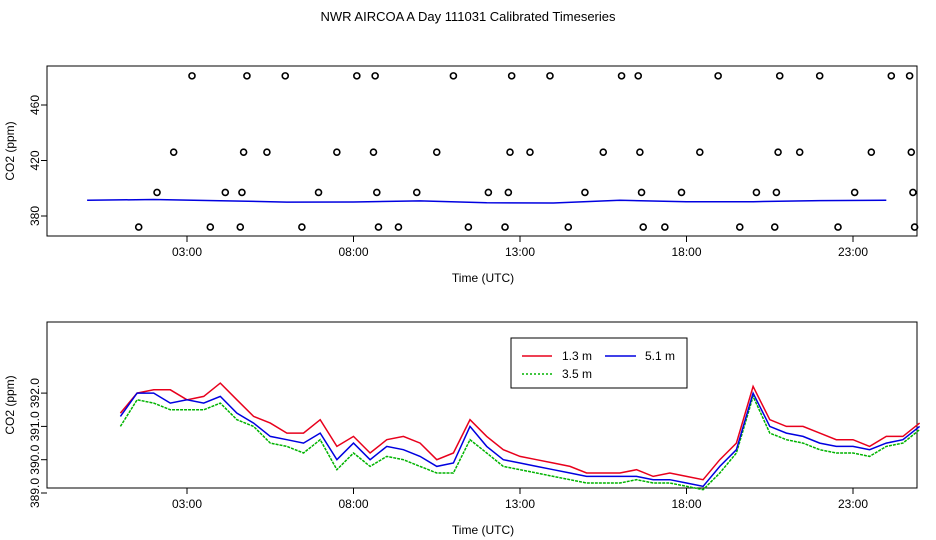 The height and width of the screenshot is (540, 936). What do you see at coordinates (520, 504) in the screenshot?
I see `panel-2-xtick-label: 13:00` at bounding box center [520, 504].